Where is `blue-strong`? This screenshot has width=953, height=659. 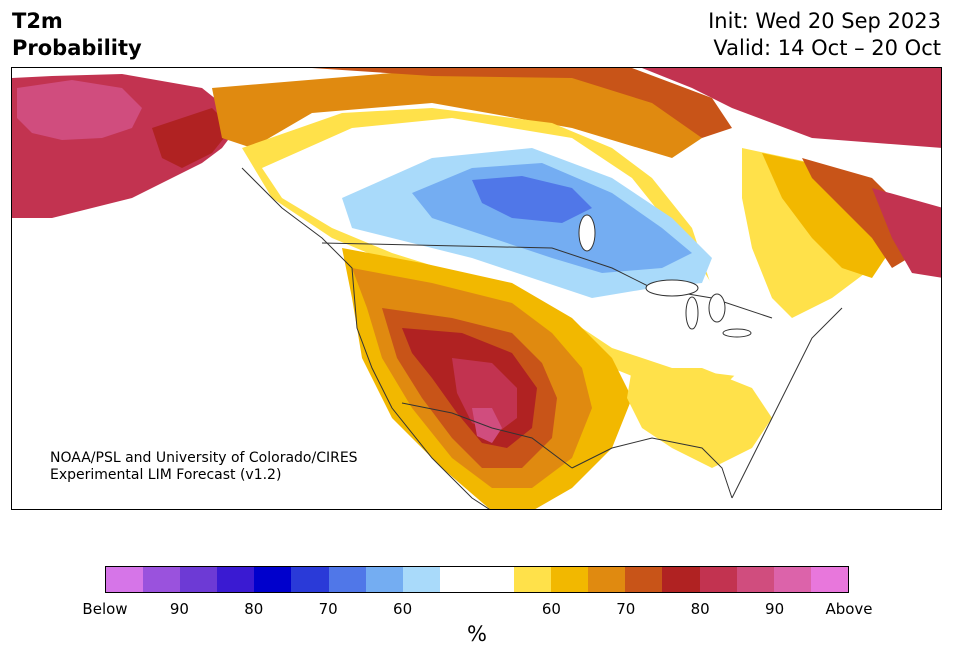
blue-strong is located at coordinates (532, 199).